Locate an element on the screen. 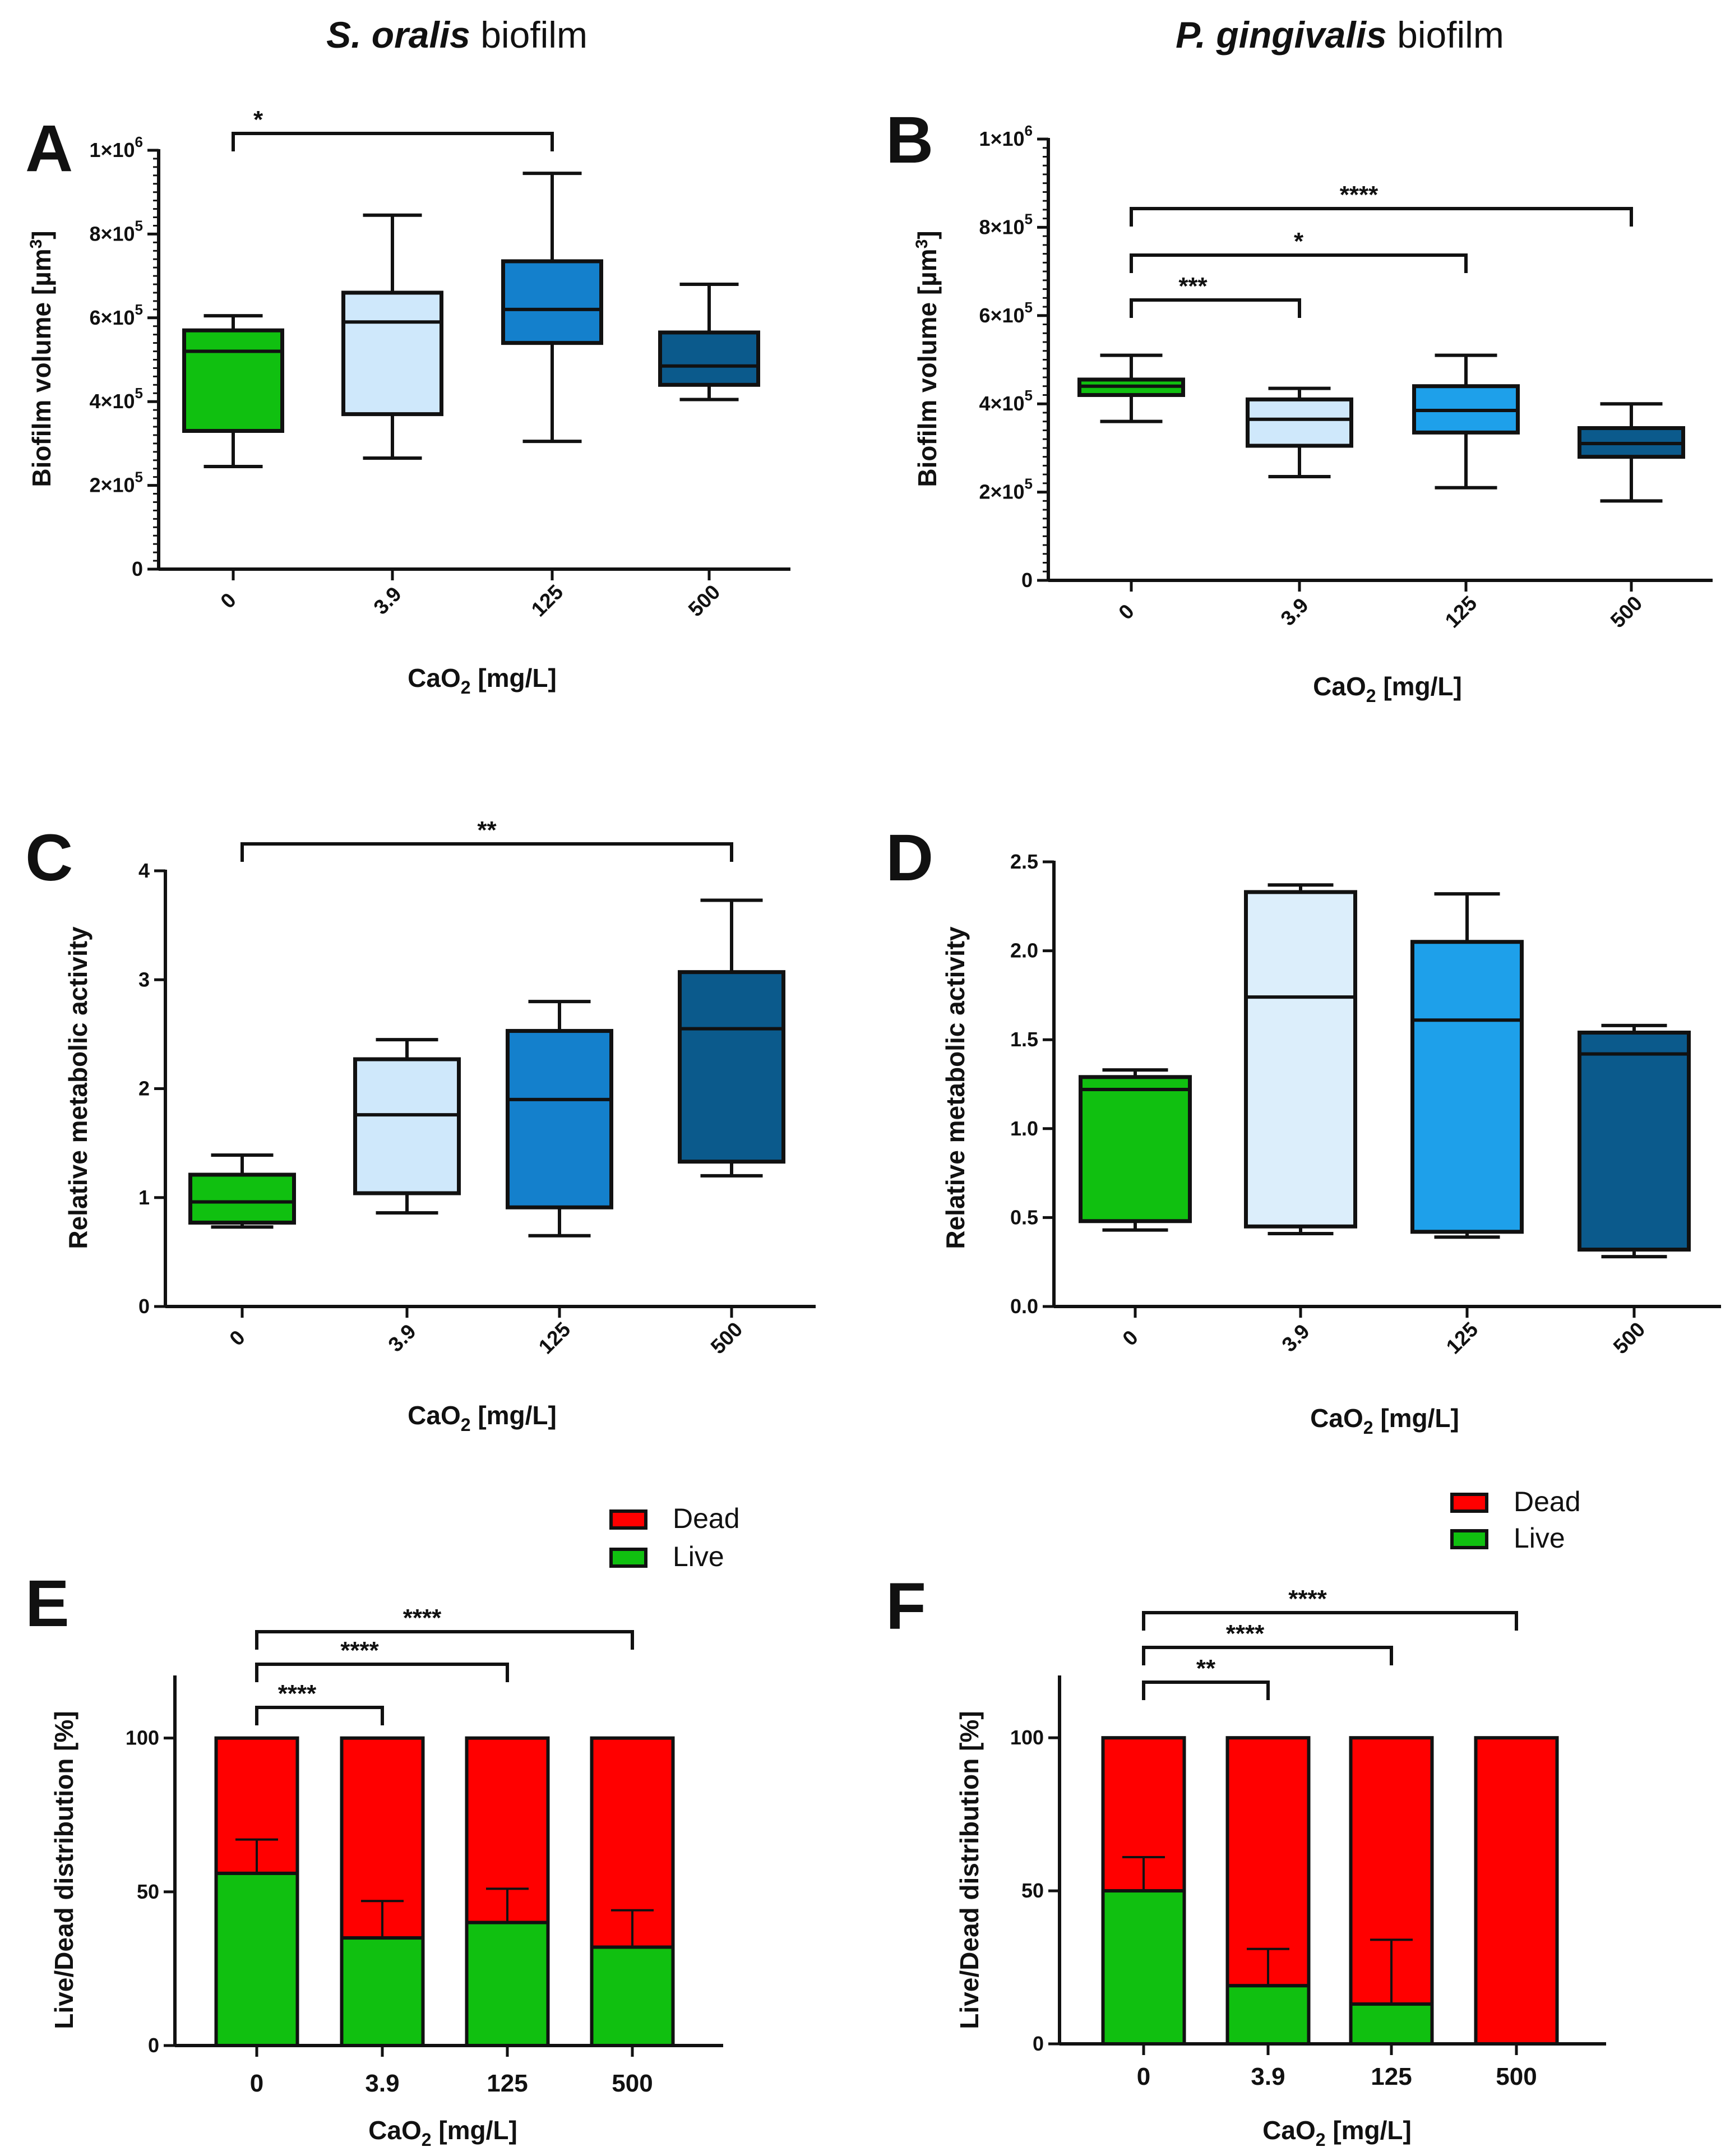  panel-letter: A is located at coordinates (49, 149).